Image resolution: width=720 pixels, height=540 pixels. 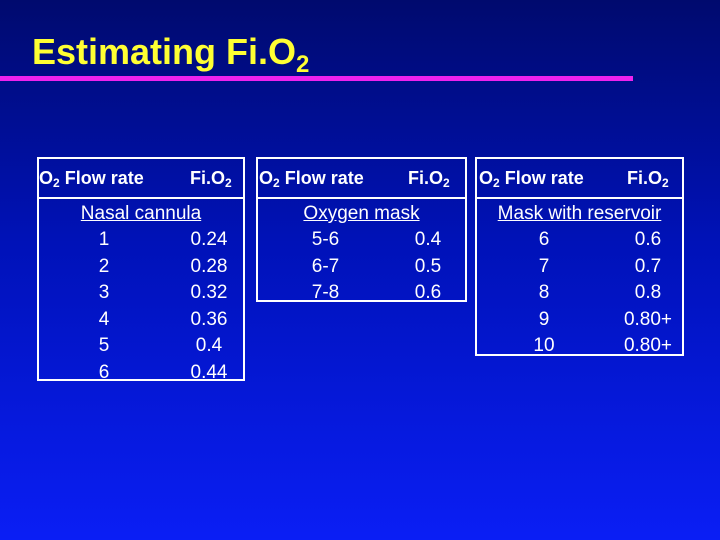 What do you see at coordinates (104, 239) in the screenshot?
I see `flow-cell: 1` at bounding box center [104, 239].